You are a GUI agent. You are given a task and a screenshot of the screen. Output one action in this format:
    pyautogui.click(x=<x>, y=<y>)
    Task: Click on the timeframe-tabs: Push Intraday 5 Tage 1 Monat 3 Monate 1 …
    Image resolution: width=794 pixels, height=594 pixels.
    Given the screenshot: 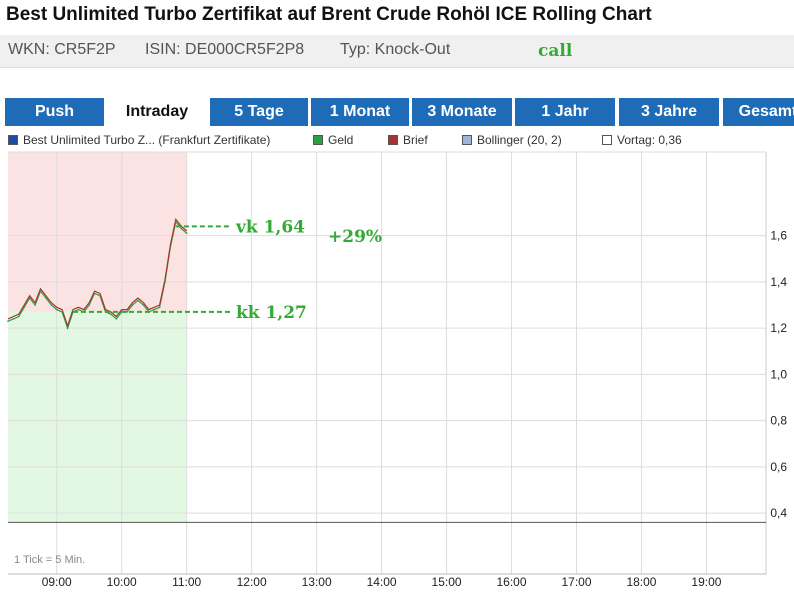 What is the action you would take?
    pyautogui.click(x=397, y=112)
    